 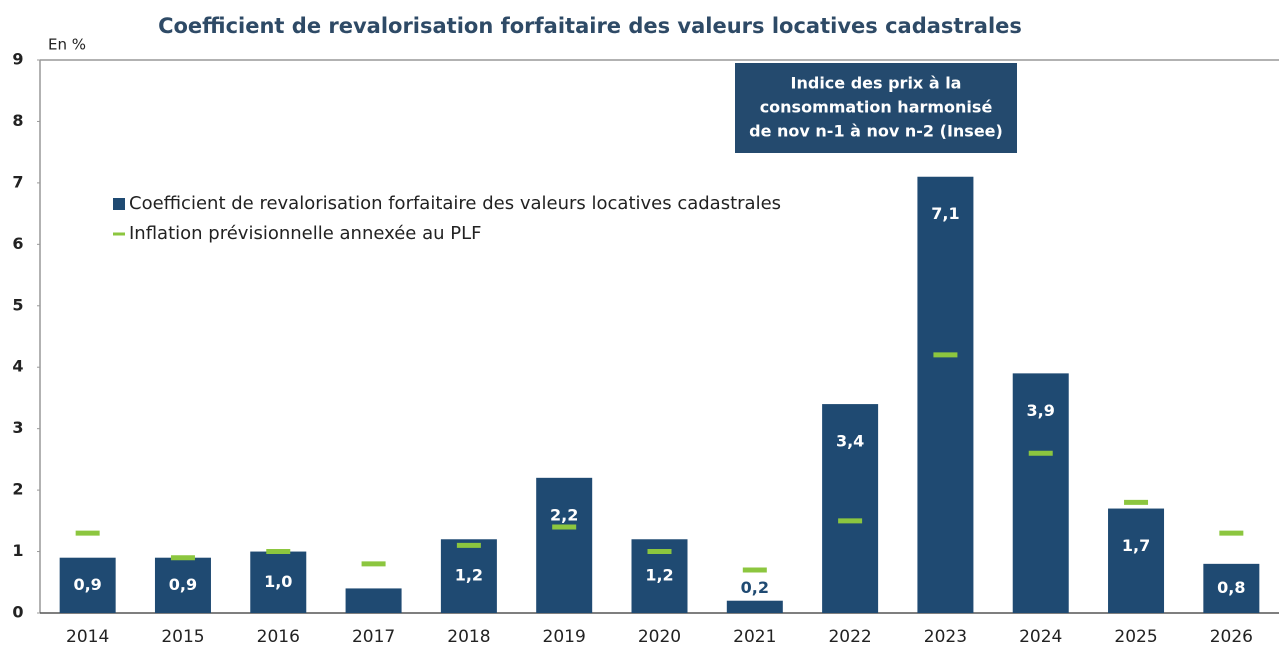 What do you see at coordinates (119, 204) in the screenshot?
I see `legend-swatch` at bounding box center [119, 204].